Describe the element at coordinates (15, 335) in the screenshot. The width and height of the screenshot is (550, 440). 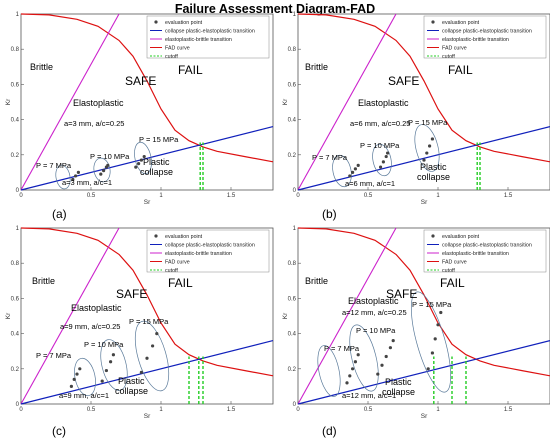
I see `y-tick-label: 0.4` at that location.